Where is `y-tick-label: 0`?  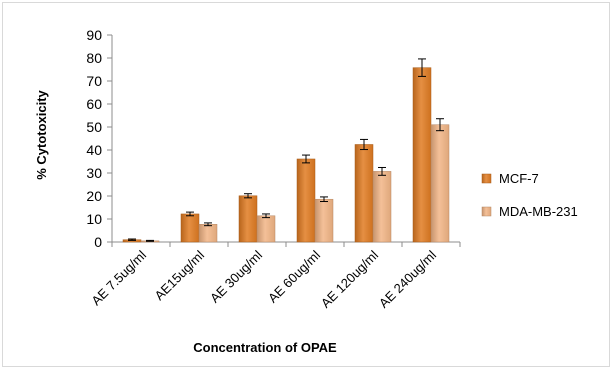
y-tick-label: 0 is located at coordinates (98, 242).